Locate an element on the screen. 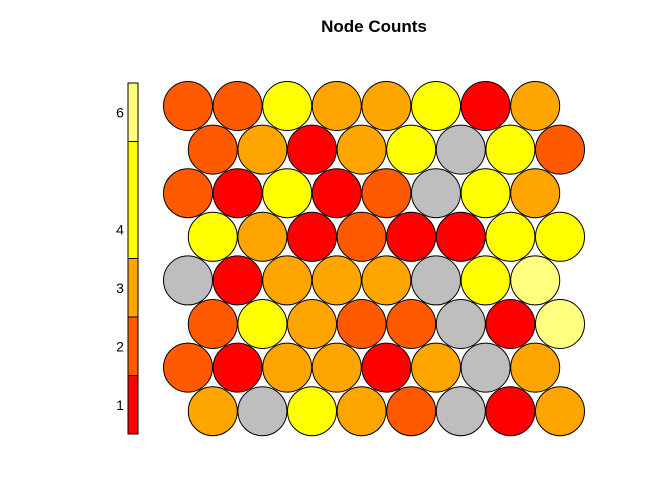  node-cell-r3-c1 is located at coordinates (188, 193).